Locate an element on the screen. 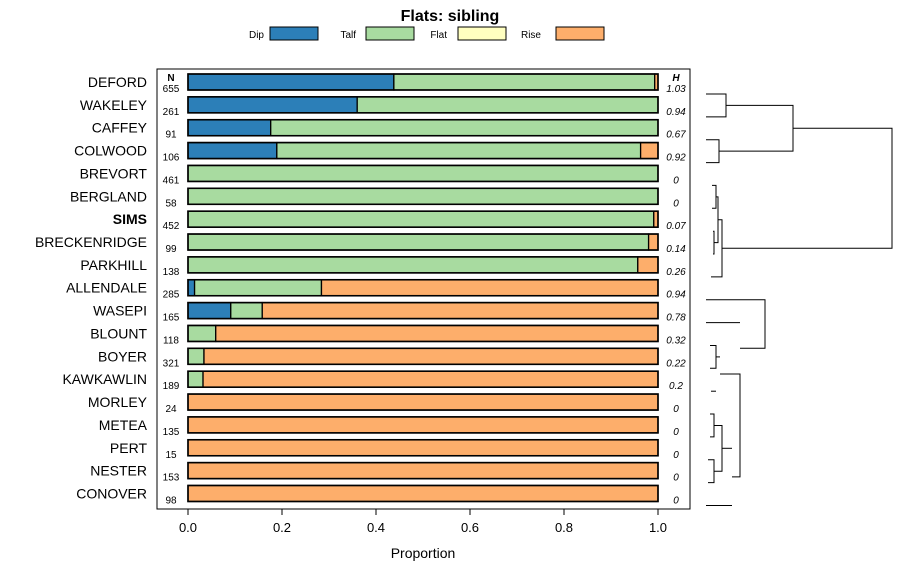 Image resolution: width=900 pixels, height=580 pixels. bar-row: WAKELEY 261 0.94 is located at coordinates (383, 107).